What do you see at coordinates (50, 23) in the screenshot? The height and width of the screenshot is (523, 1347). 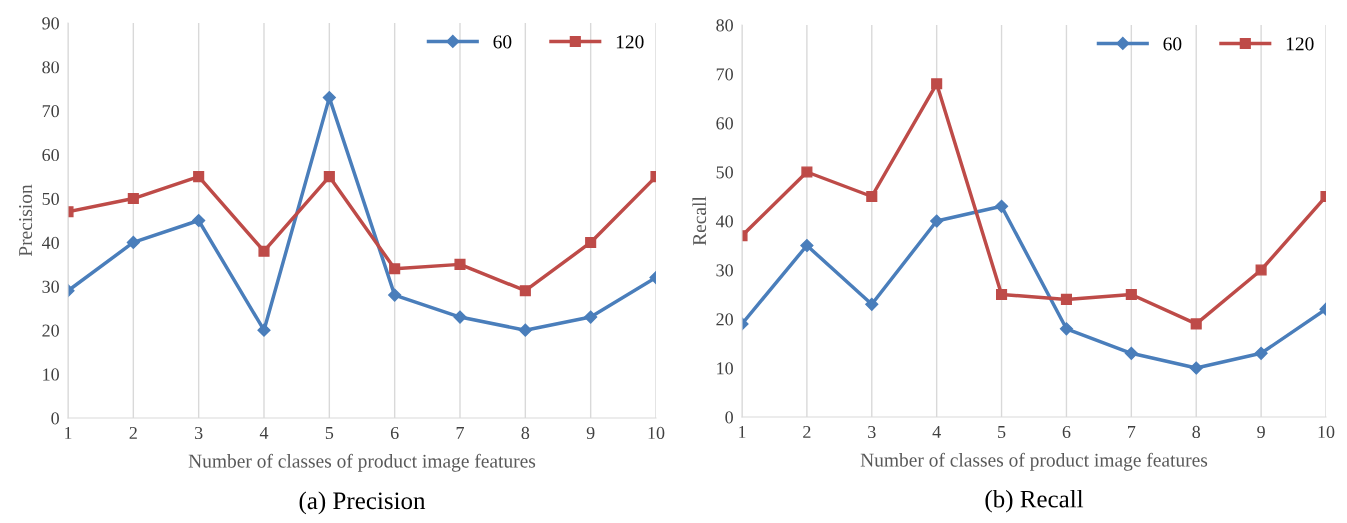 I see `y-tick-label: 90` at bounding box center [50, 23].